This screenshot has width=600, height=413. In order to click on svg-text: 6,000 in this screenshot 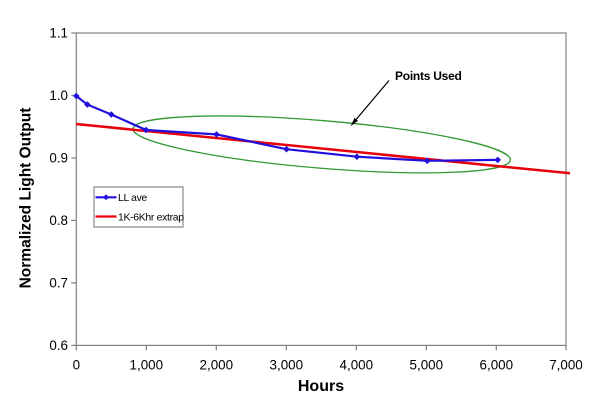, I will do `click(497, 364)`.